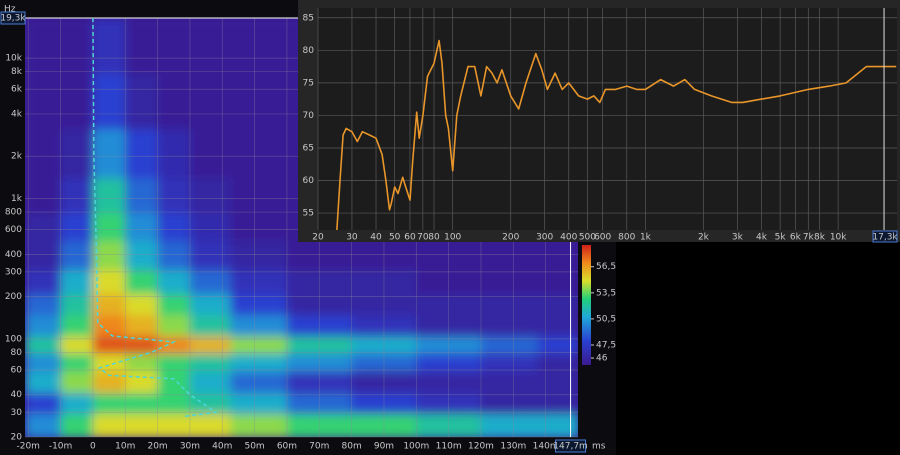 The width and height of the screenshot is (900, 455). What do you see at coordinates (546, 447) in the screenshot?
I see `x-tick-label: 140m` at bounding box center [546, 447].